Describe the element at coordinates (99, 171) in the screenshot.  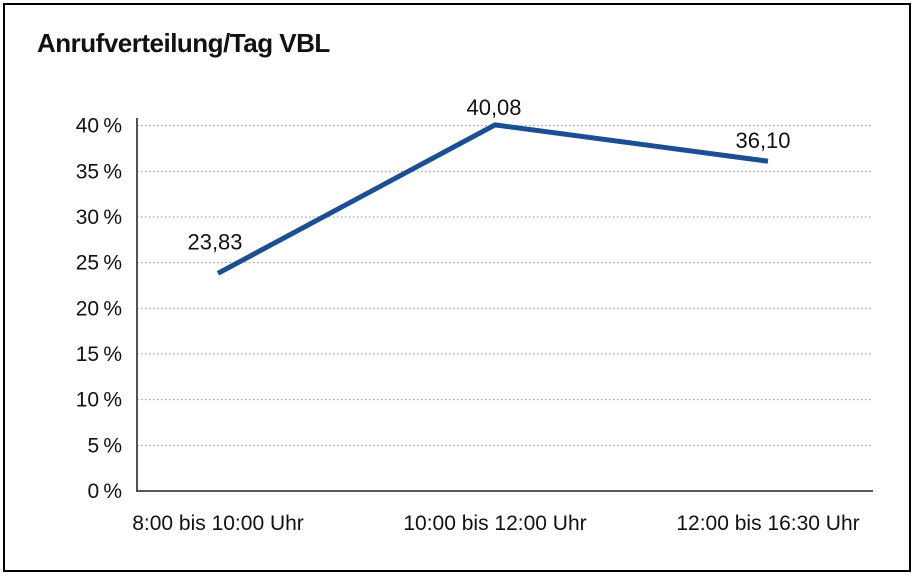
I see `y-tick-label: 35 %` at that location.